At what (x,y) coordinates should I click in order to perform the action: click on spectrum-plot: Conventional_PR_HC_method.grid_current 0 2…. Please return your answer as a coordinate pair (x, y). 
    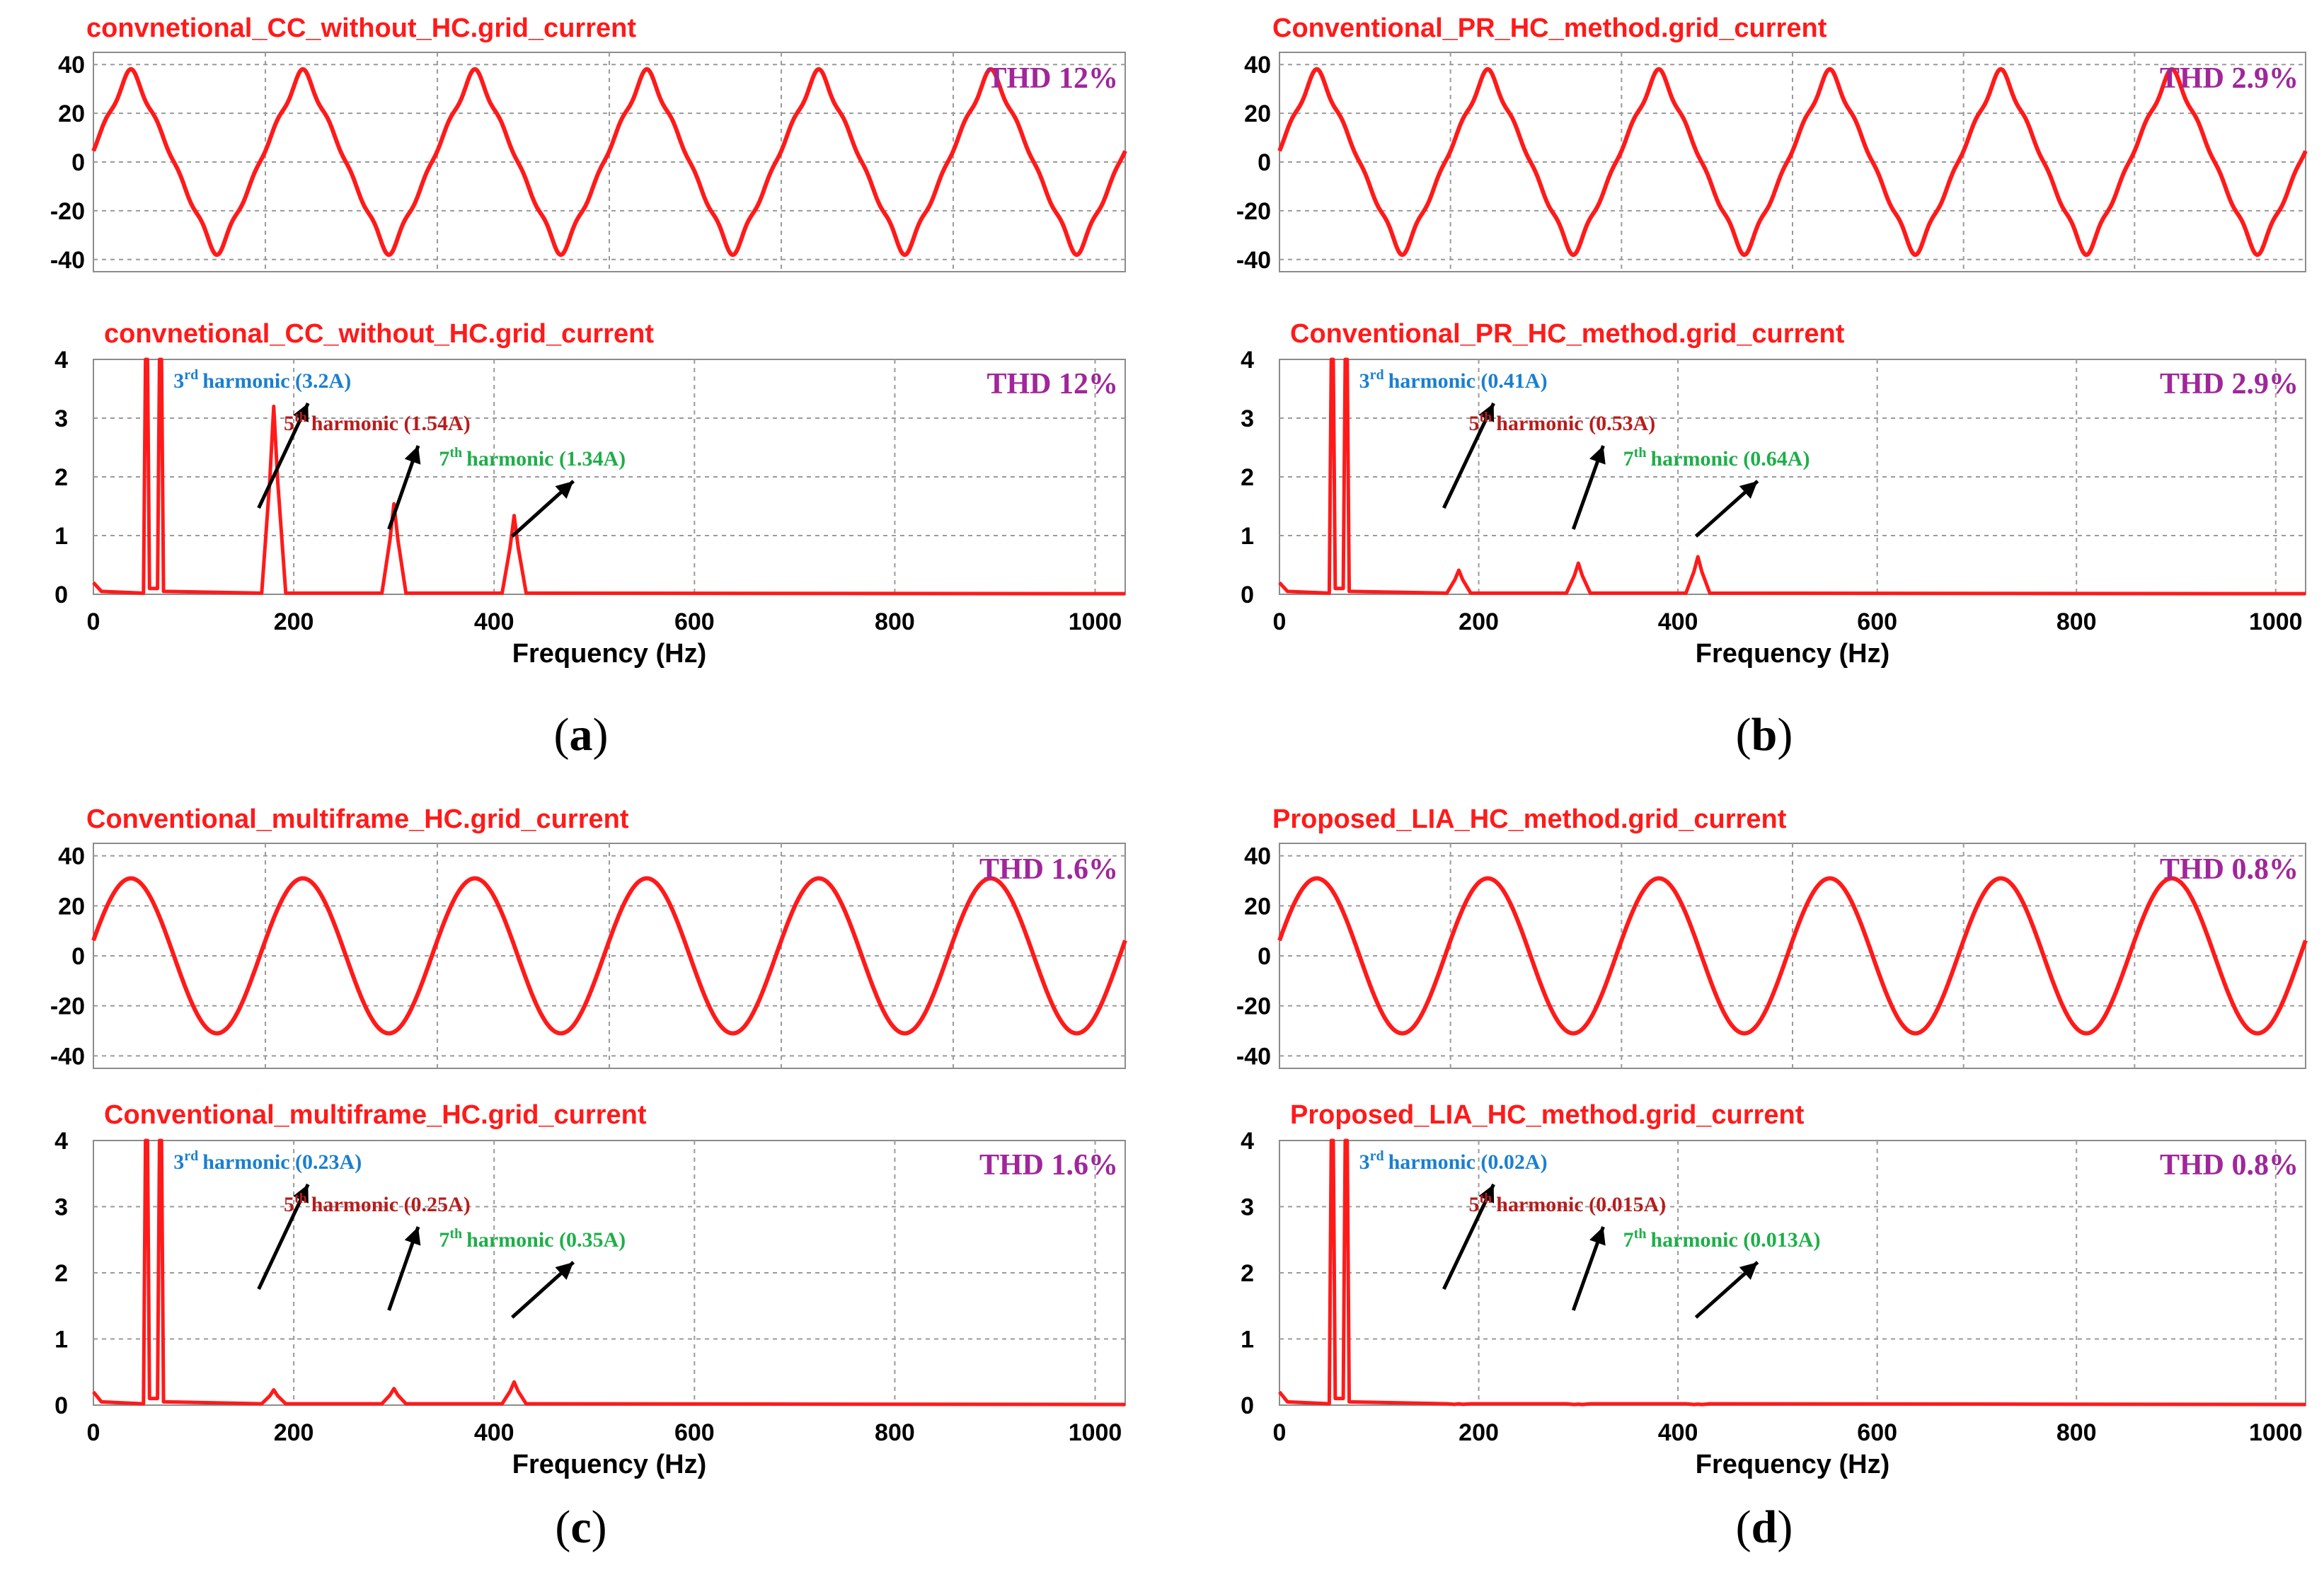
    Looking at the image, I should click on (1773, 494).